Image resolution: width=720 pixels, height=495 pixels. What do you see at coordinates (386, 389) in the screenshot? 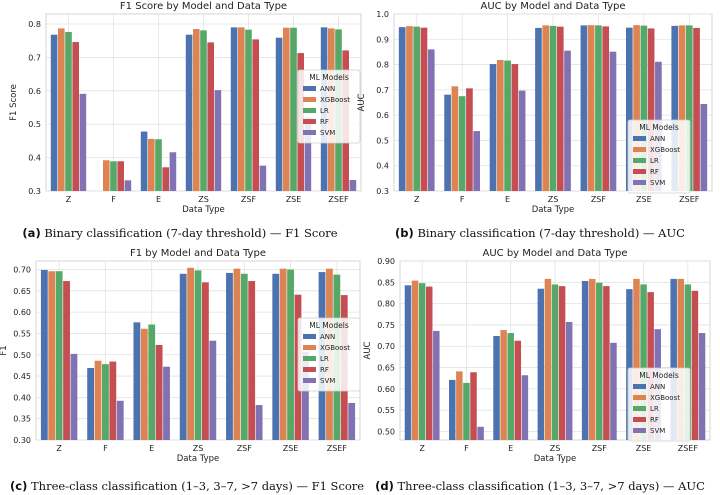
I see `y-tick-label: 0.60` at bounding box center [386, 389].